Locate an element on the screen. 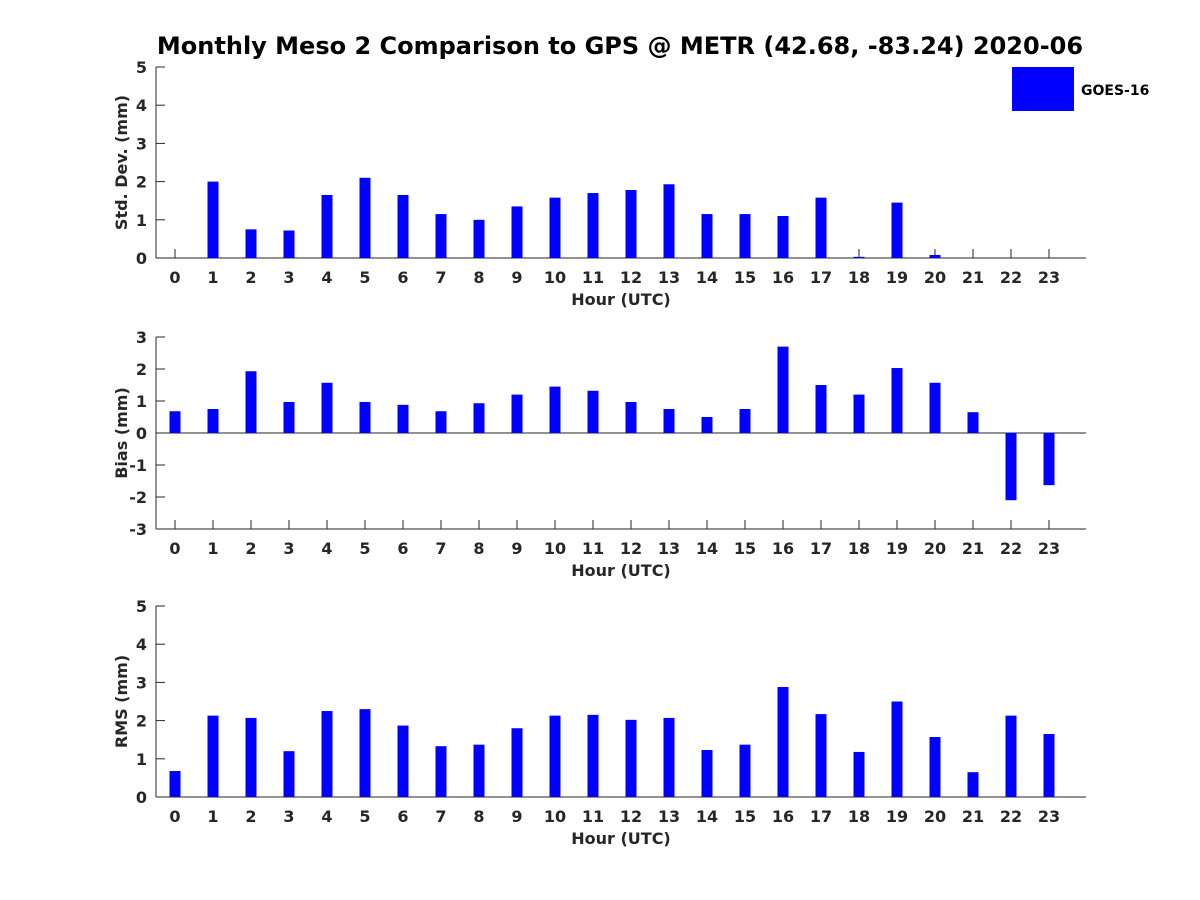 Image resolution: width=1200 pixels, height=900 pixels. rms-y-tick-label: 0 is located at coordinates (141, 797).